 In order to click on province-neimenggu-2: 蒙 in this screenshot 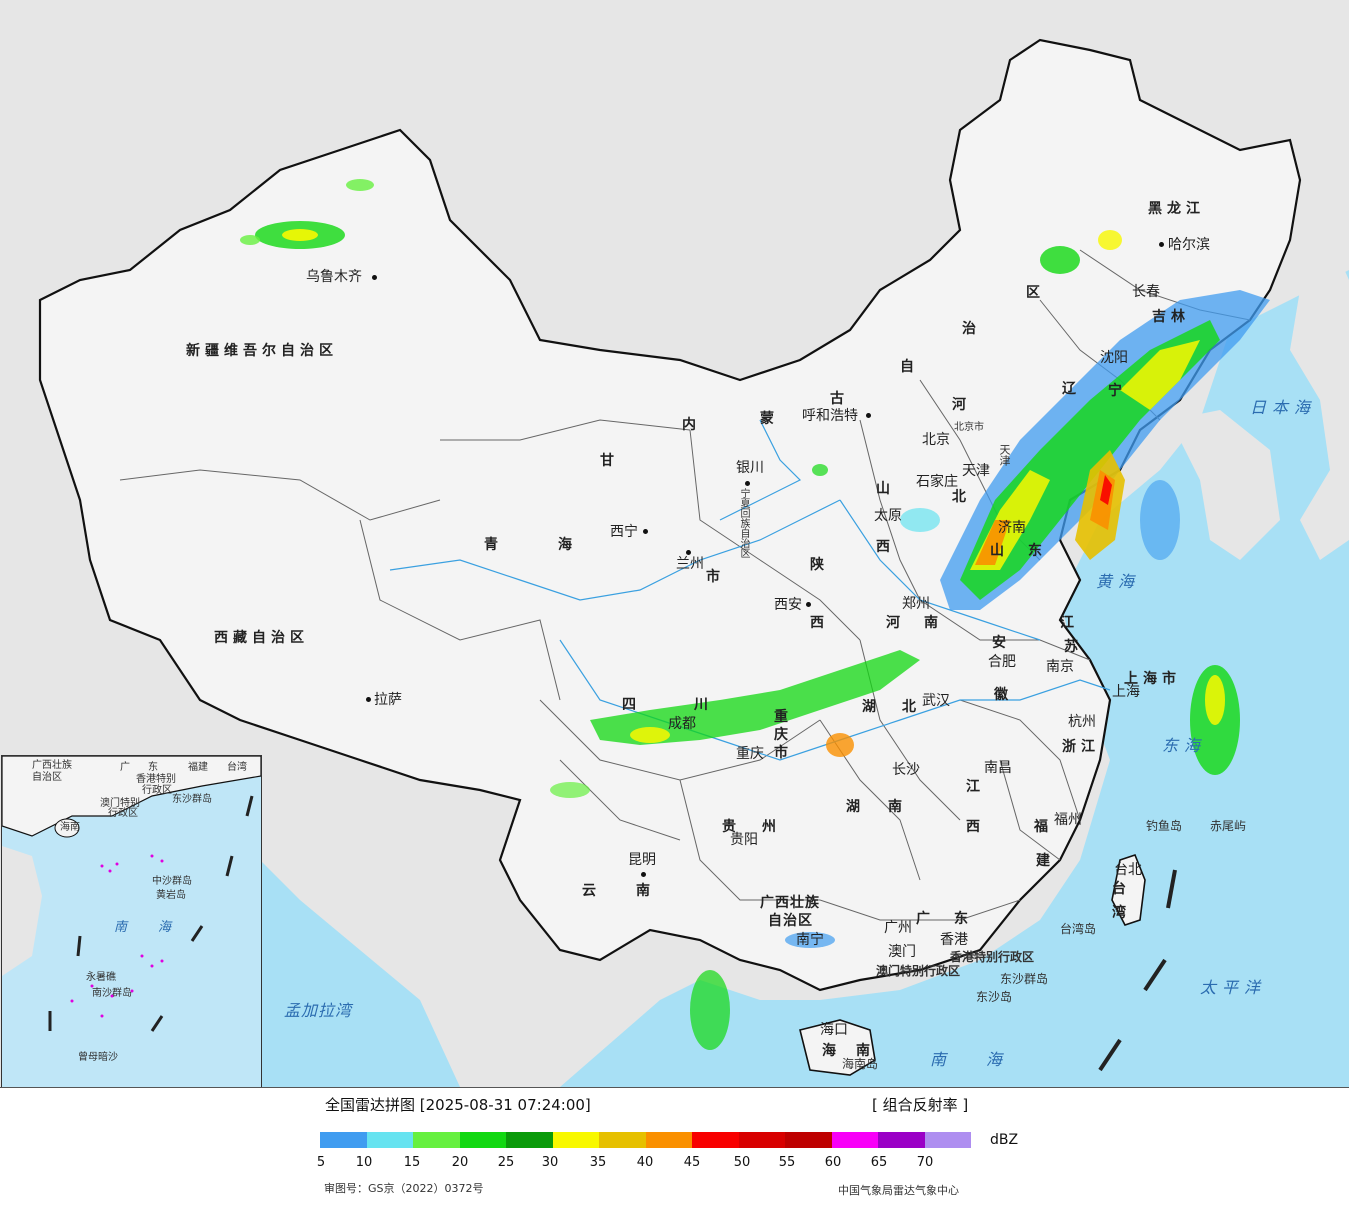, I will do `click(769, 419)`.